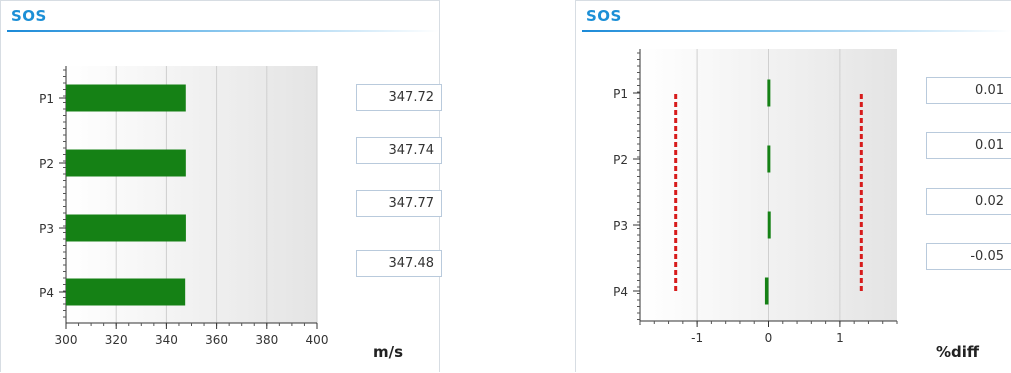 This screenshot has width=1011, height=373. Describe the element at coordinates (769, 338) in the screenshot. I see `x-tick-label: 0` at that location.